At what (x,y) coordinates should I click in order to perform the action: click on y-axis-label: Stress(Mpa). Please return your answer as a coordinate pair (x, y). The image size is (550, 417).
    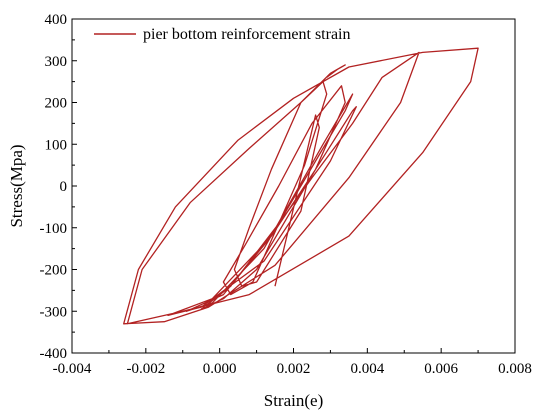
    Looking at the image, I should click on (16, 185).